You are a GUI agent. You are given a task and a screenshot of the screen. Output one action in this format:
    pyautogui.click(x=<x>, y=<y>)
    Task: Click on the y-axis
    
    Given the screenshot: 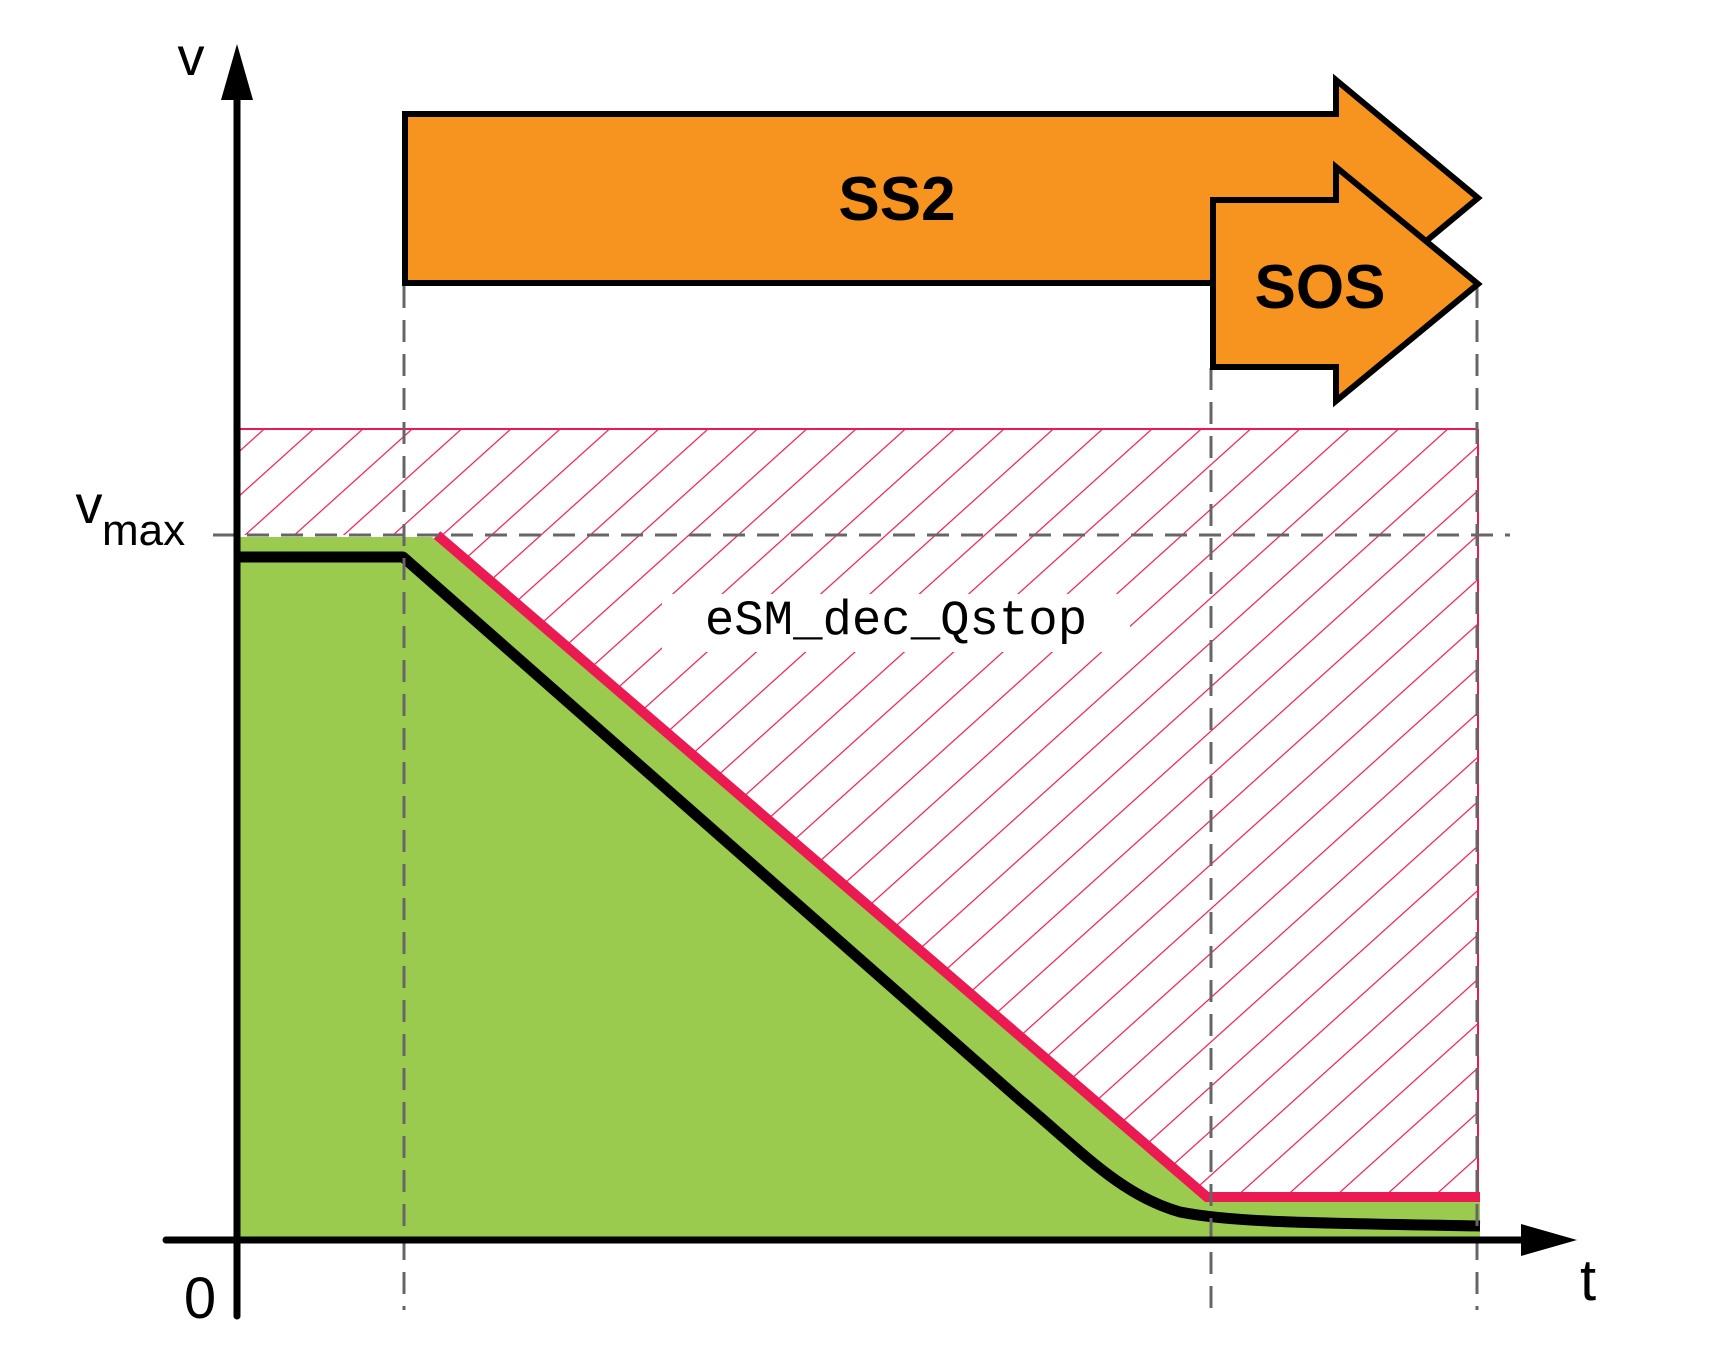 What is the action you would take?
    pyautogui.click(x=237, y=682)
    